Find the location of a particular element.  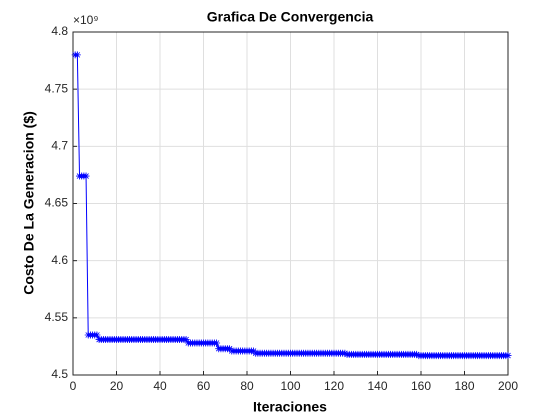

y-tick-label: 4.8 is located at coordinates (59, 31).